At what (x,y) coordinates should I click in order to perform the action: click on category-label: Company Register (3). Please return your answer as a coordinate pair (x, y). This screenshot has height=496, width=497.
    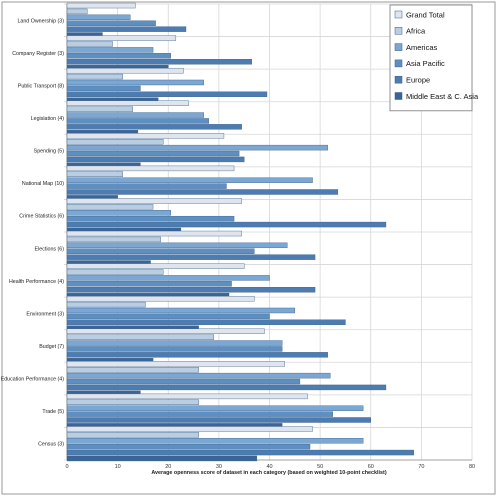
    Looking at the image, I should click on (38, 54).